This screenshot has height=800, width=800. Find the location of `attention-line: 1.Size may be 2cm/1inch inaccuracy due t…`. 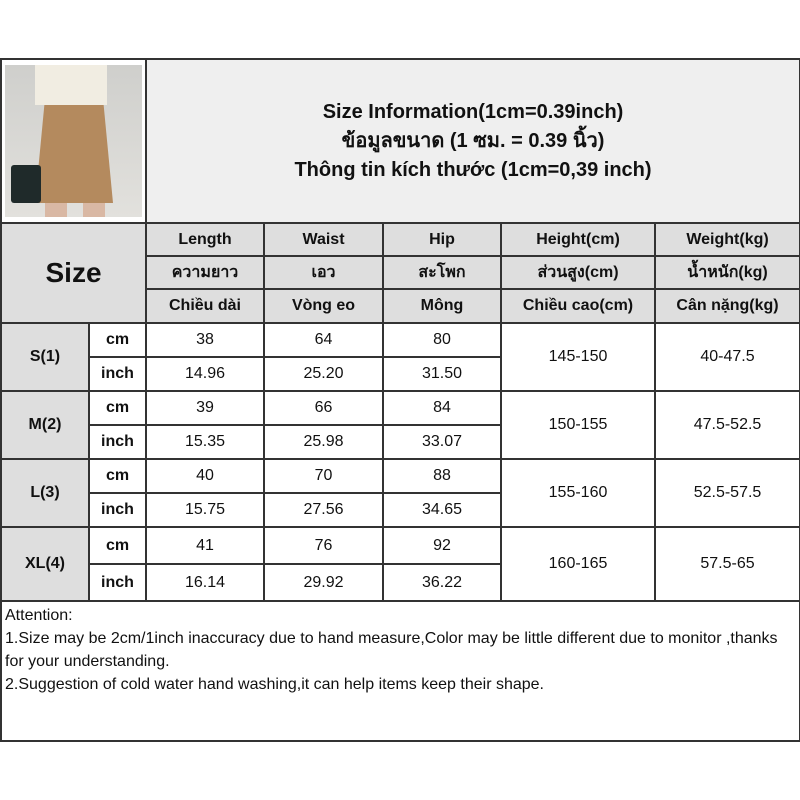

attention-line: 1.Size may be 2cm/1inch inaccuracy due t… is located at coordinates (391, 650).